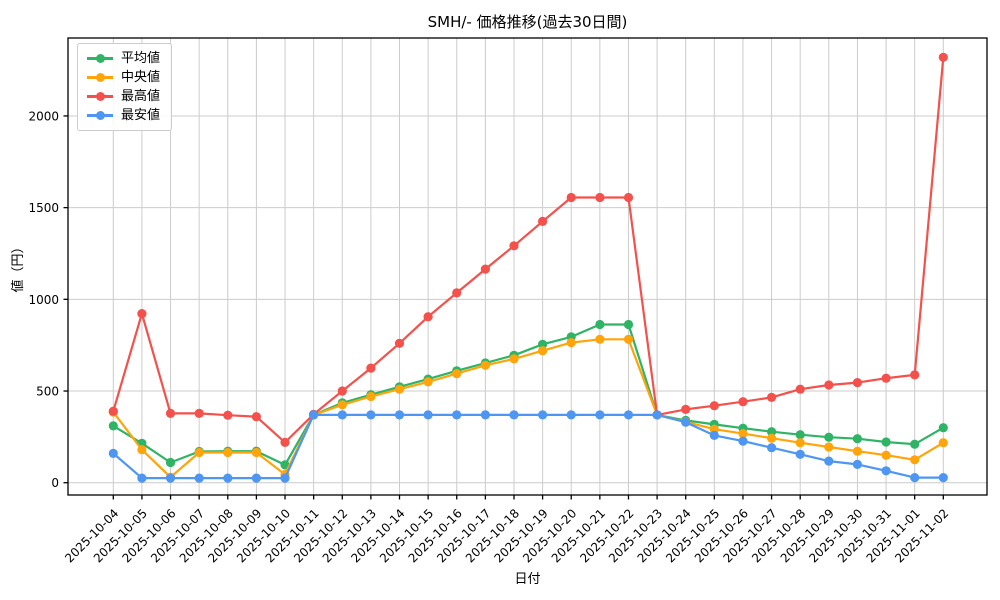 The image size is (1000, 600). I want to click on y-tick-label: 0, so click(55, 483).